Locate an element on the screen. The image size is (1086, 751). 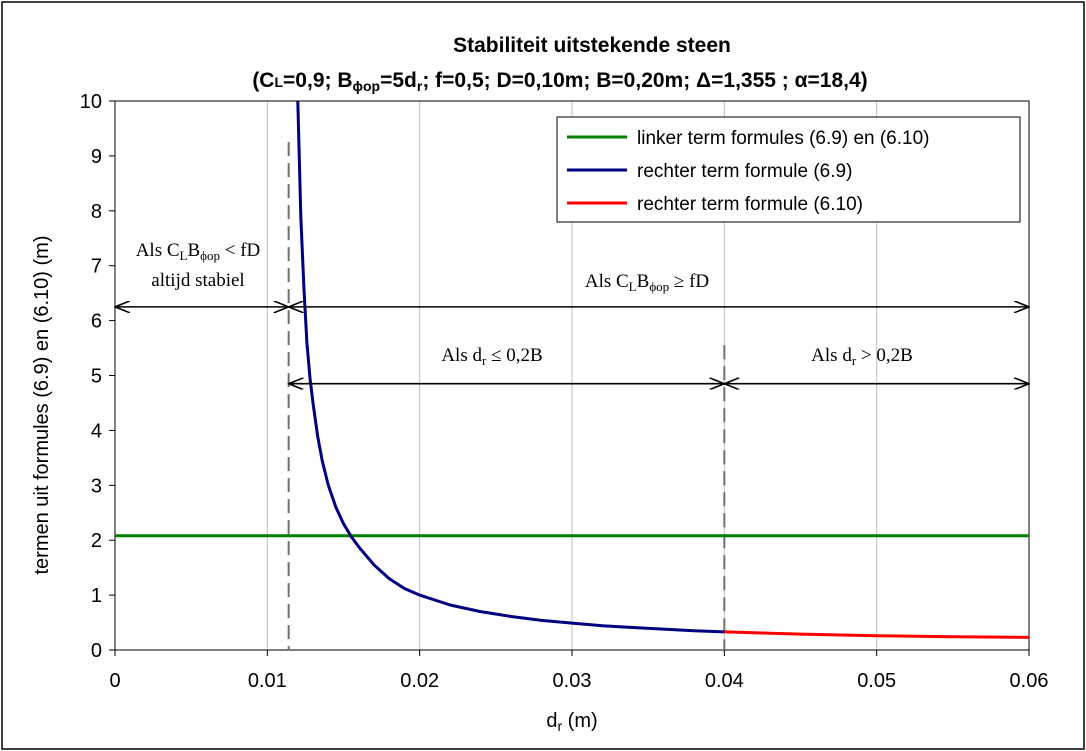
y-tick-label: 5 is located at coordinates (96, 377).